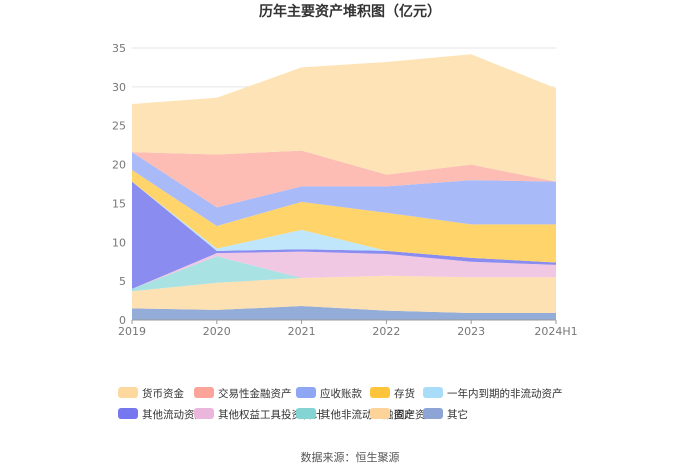 This screenshot has height=474, width=700. Describe the element at coordinates (350, 11) in the screenshot. I see `chart-title: 历年主要资产堆积图（亿元）` at that location.